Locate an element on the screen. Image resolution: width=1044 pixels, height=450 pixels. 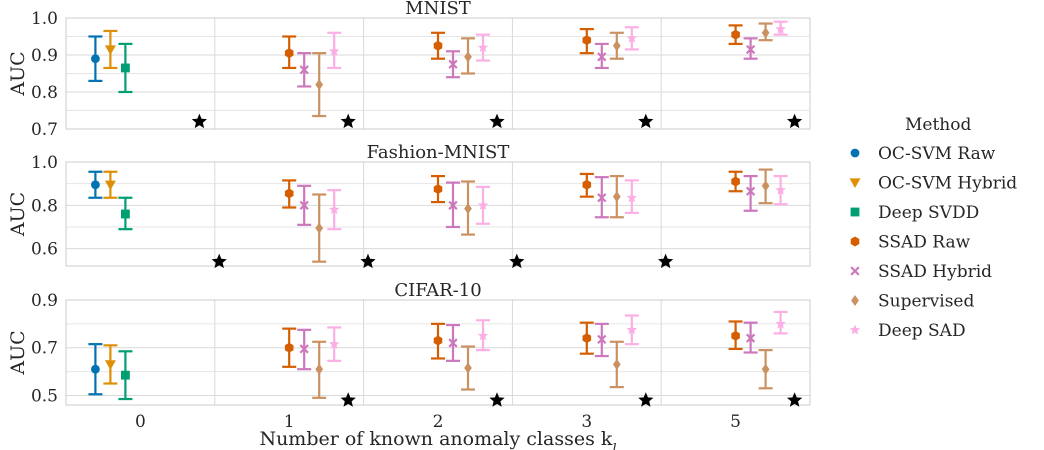
x-axis-label: Number of known anomaly classes kl is located at coordinates (437, 439).